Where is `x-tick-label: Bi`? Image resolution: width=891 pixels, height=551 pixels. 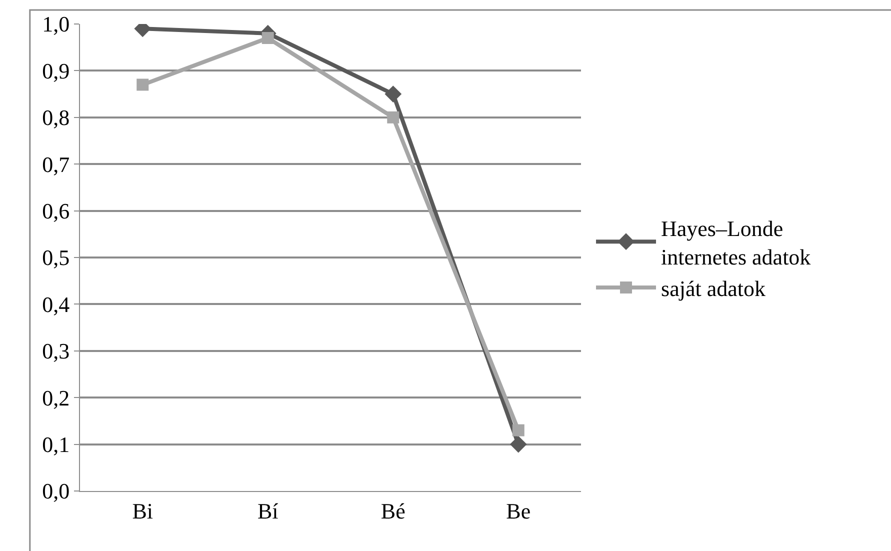
x-tick-label: Bi is located at coordinates (143, 511).